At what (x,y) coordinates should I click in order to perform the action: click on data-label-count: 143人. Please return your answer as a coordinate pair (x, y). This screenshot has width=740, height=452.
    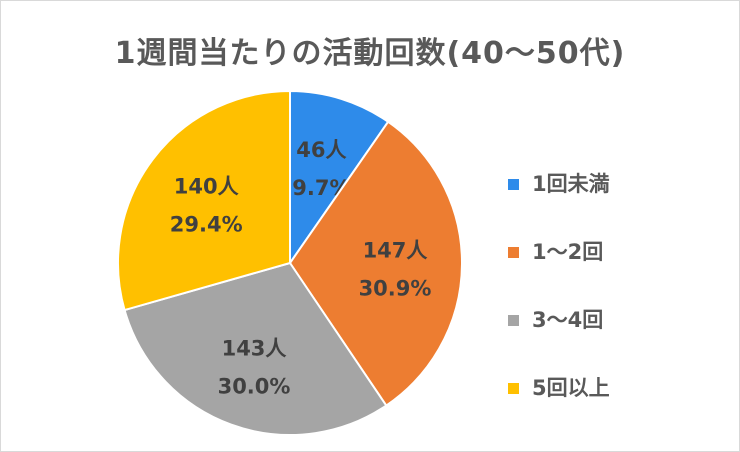
    Looking at the image, I should click on (254, 349).